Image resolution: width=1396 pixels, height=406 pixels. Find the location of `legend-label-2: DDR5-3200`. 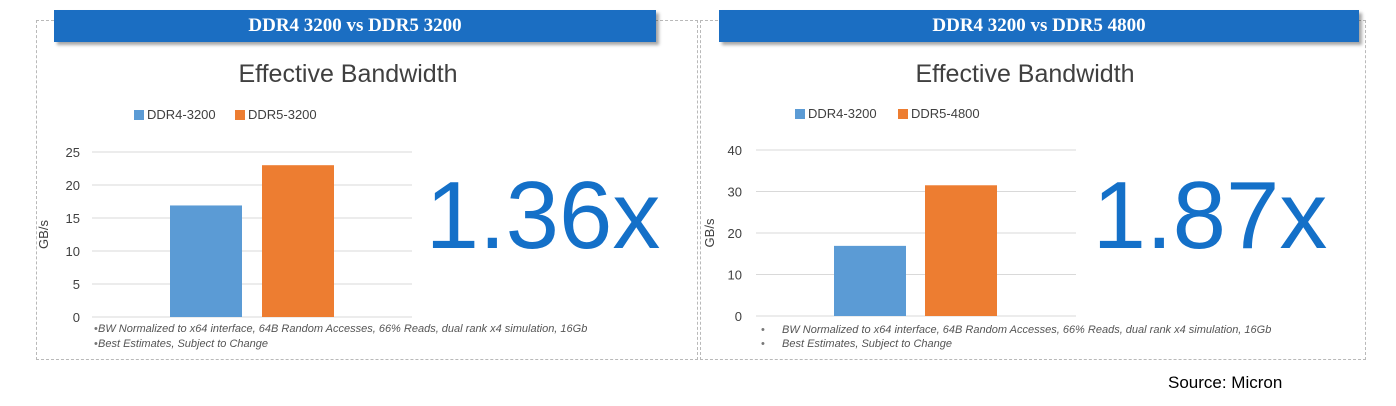

legend-label-2: DDR5-3200 is located at coordinates (282, 114).